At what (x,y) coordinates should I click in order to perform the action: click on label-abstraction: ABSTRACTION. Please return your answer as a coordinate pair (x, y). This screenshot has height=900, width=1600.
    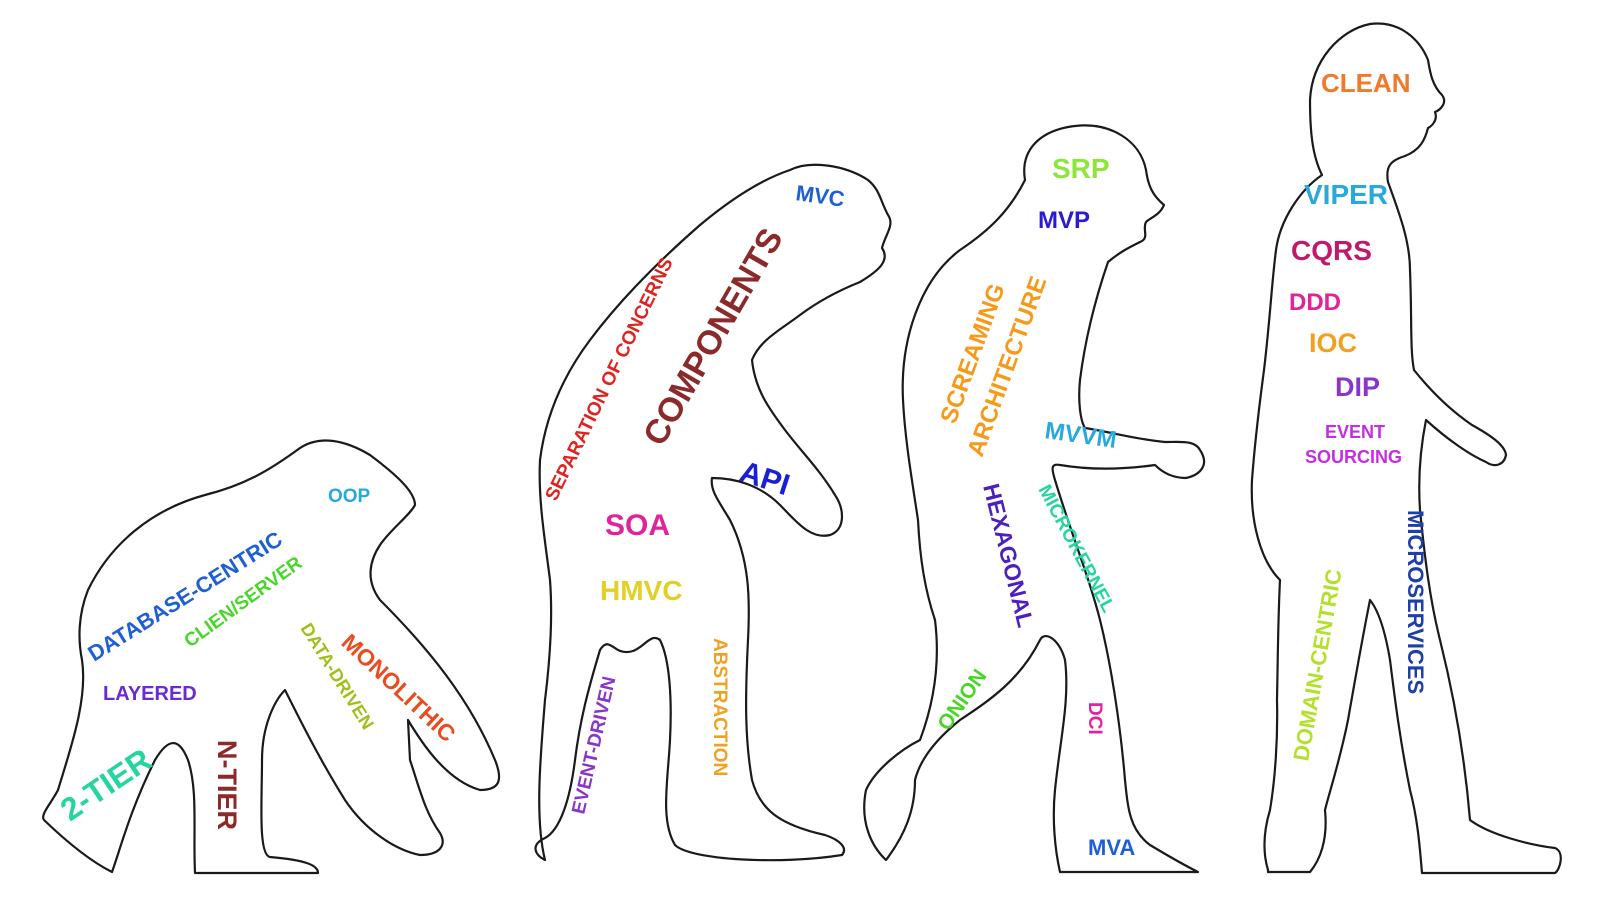
    Looking at the image, I should click on (719, 707).